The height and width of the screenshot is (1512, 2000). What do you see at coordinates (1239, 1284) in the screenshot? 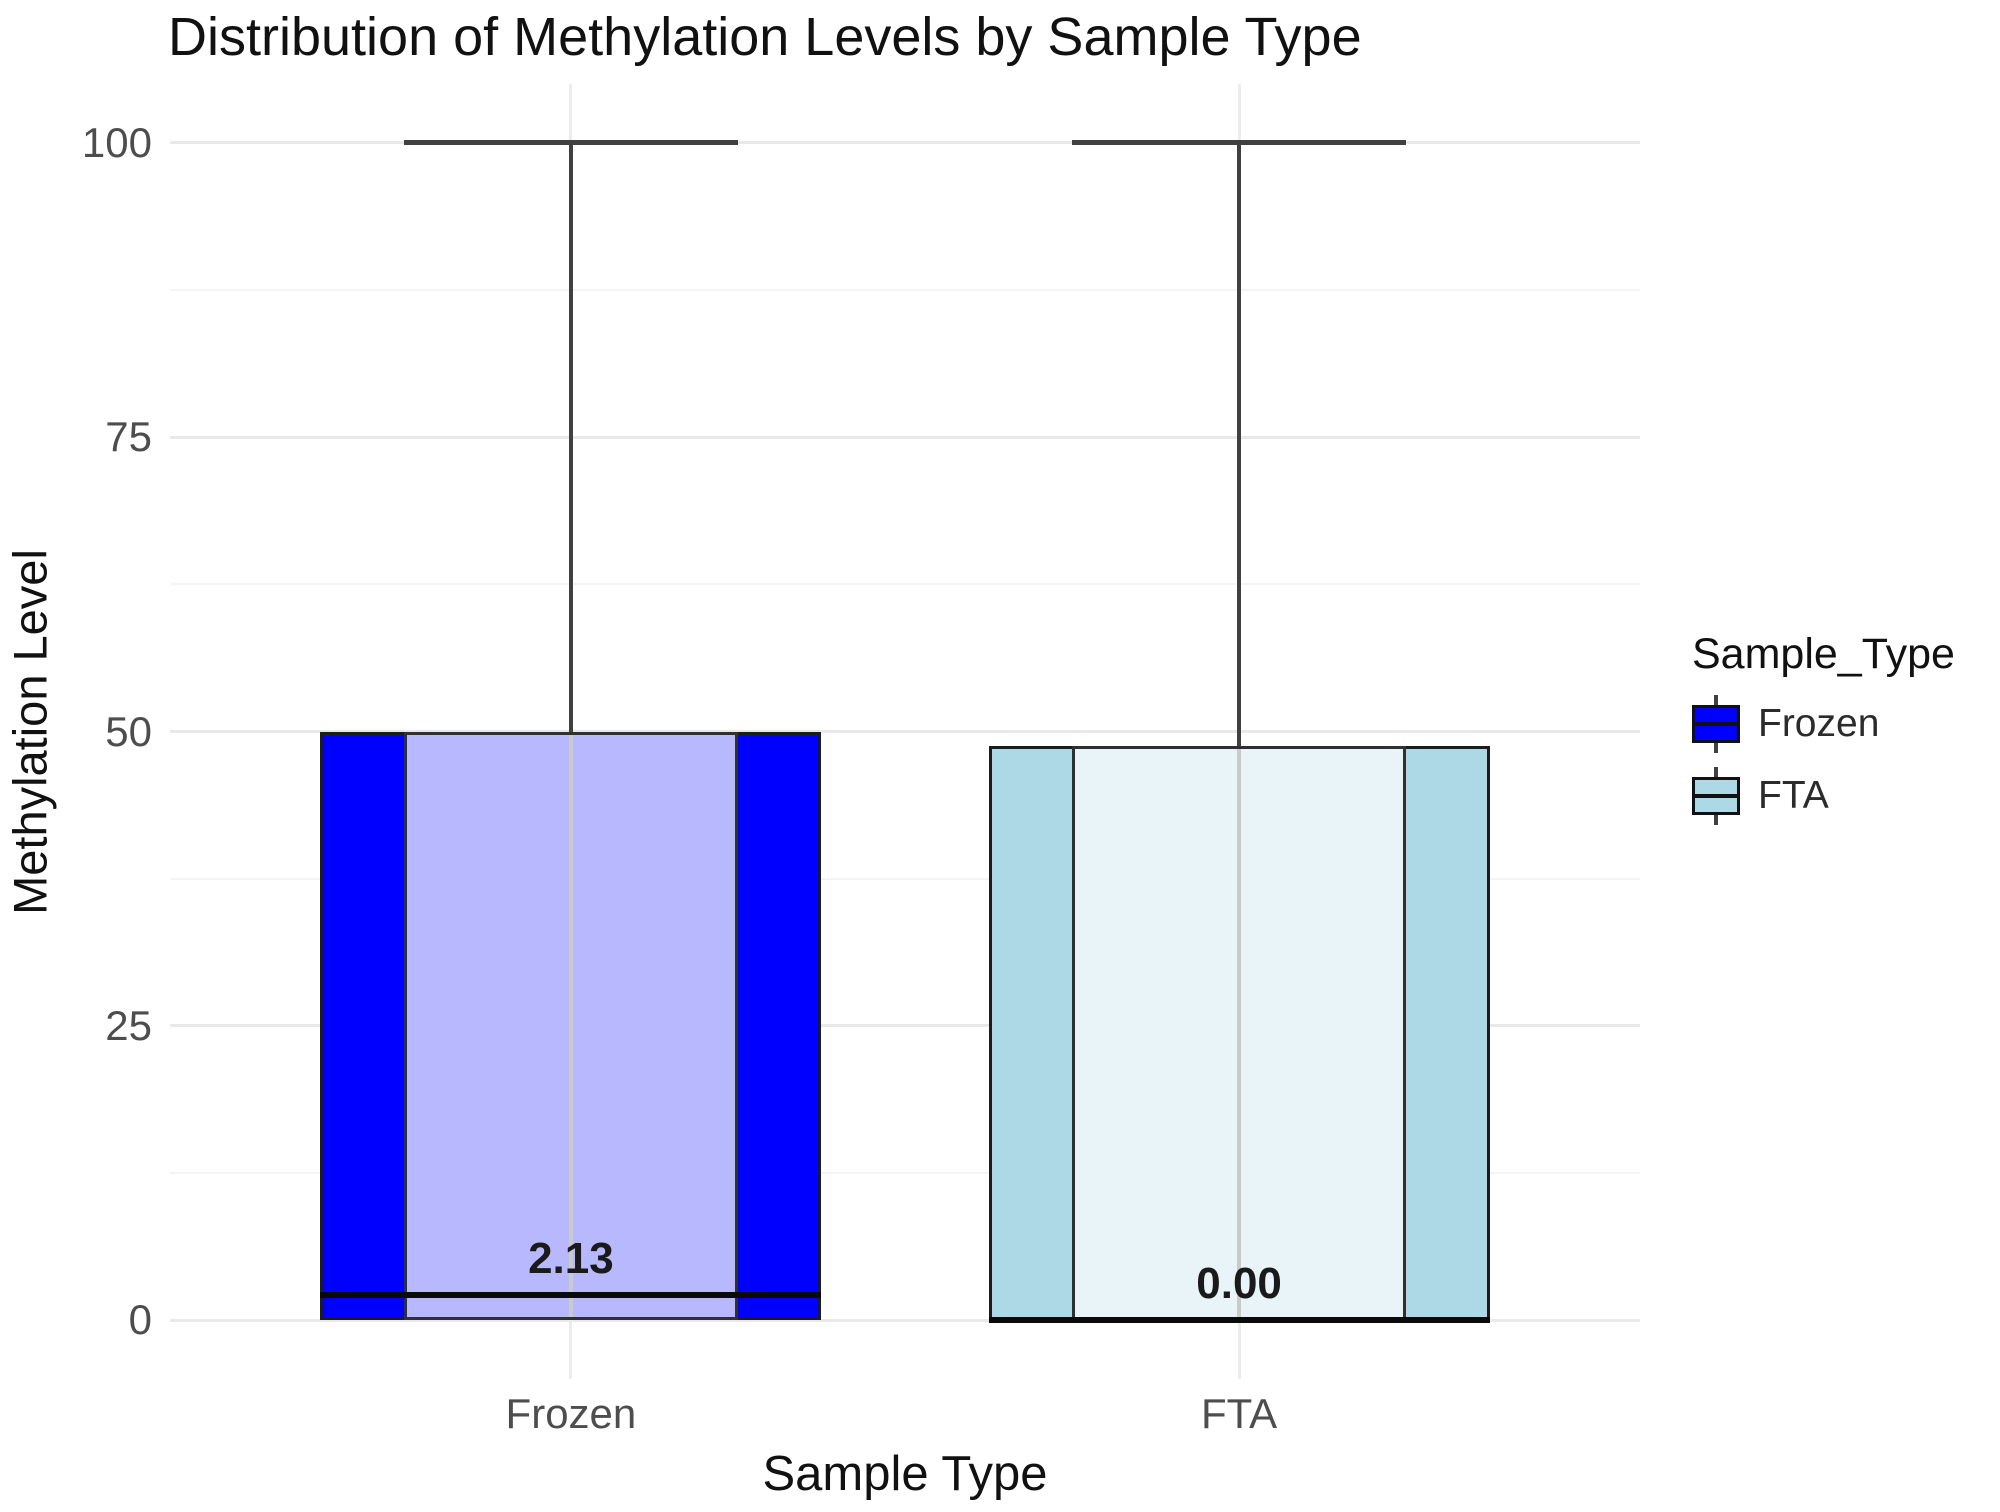
I see `boxplot-fta-median-label: 0.00` at bounding box center [1239, 1284].